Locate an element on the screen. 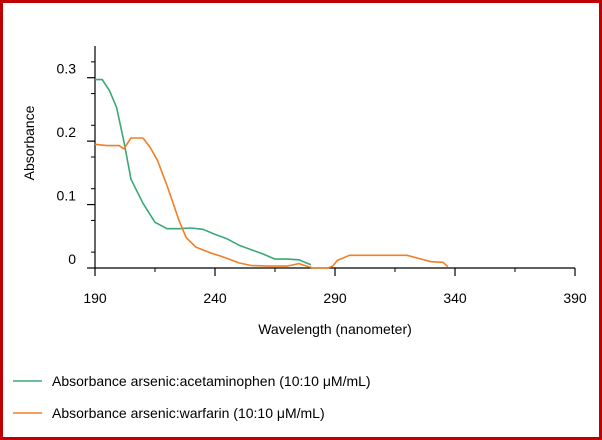  x-tick-label: 390 is located at coordinates (575, 298).